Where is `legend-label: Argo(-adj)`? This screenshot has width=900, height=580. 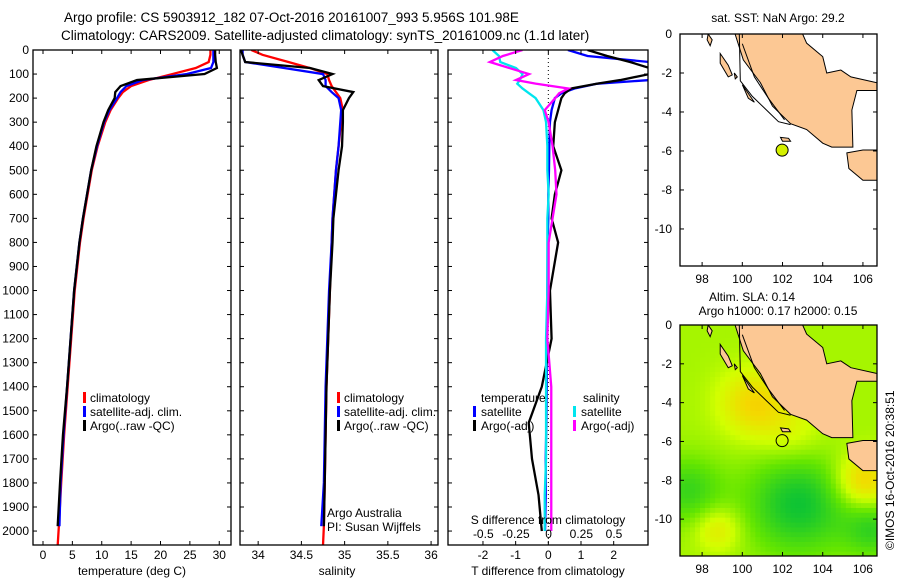
legend-label: Argo(-adj) is located at coordinates (607, 426).